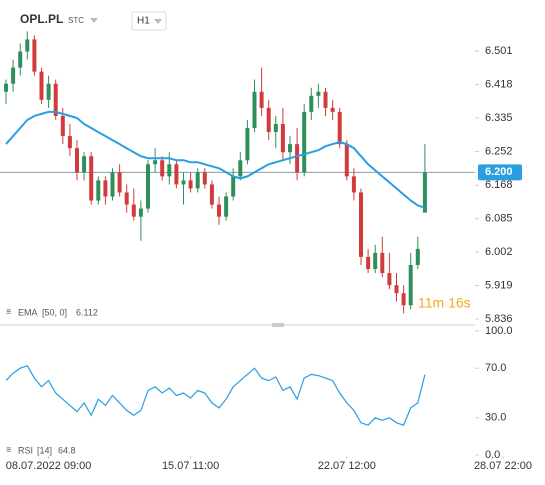 The width and height of the screenshot is (545, 485). What do you see at coordinates (76, 20) in the screenshot?
I see `market: STC` at bounding box center [76, 20].